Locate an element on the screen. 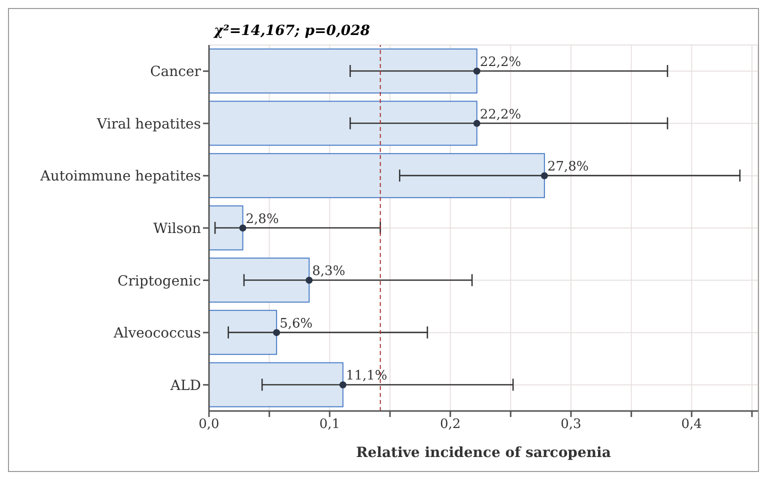 The image size is (767, 480). y-tick-label: Viral hepatites is located at coordinates (148, 124).